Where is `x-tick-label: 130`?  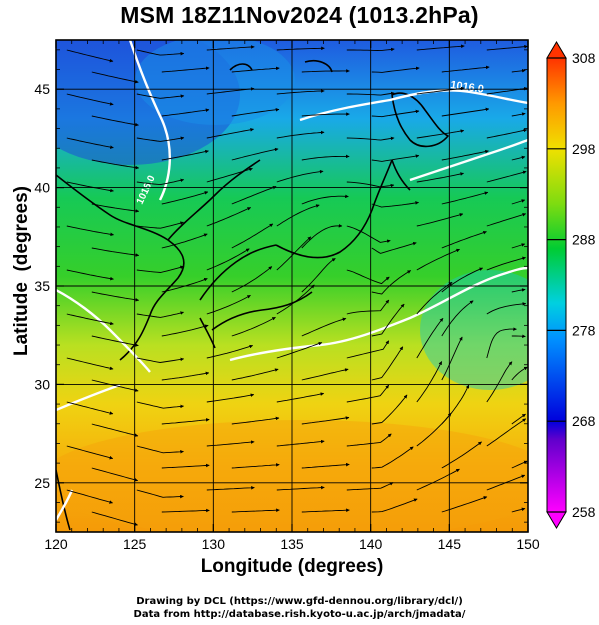 x-tick-label: 130 is located at coordinates (214, 544).